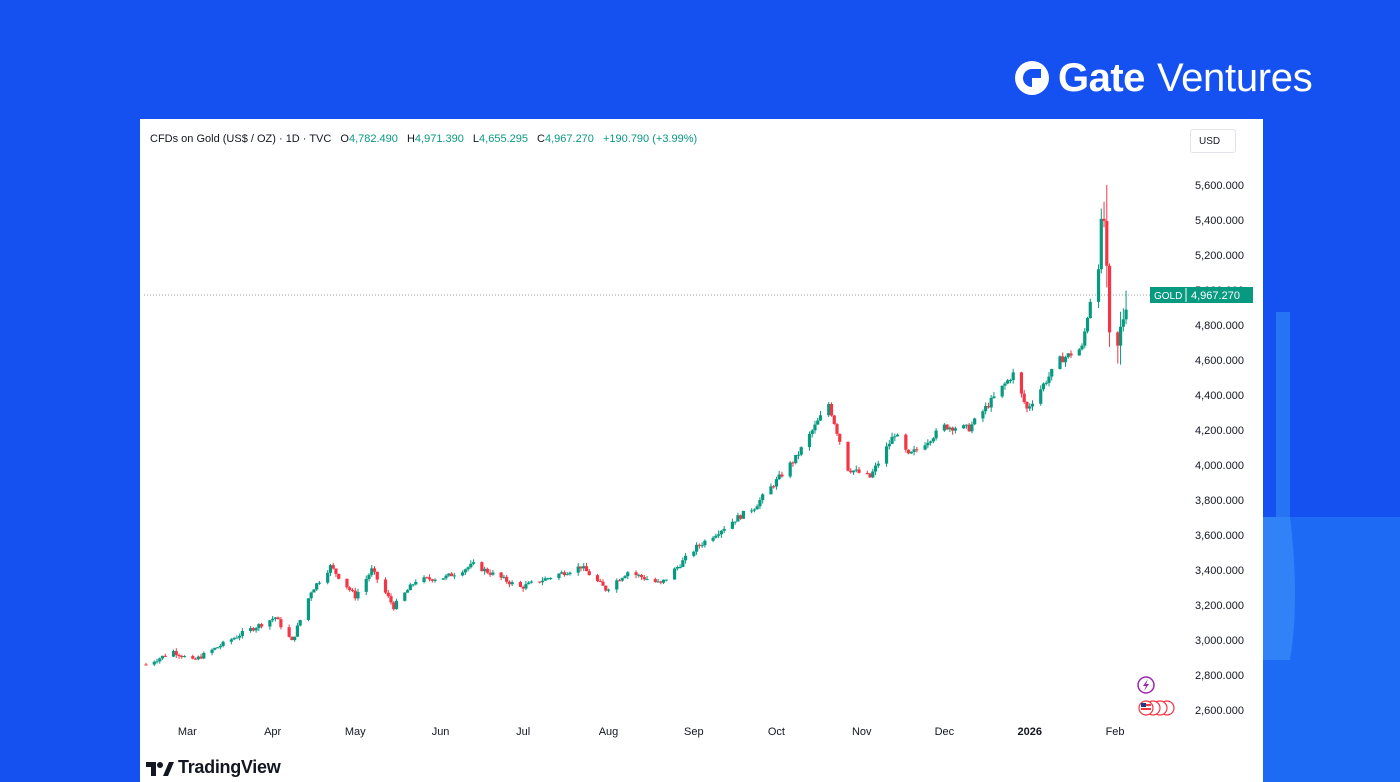  What do you see at coordinates (1146, 685) in the screenshot?
I see `lightning-event-icon` at bounding box center [1146, 685].